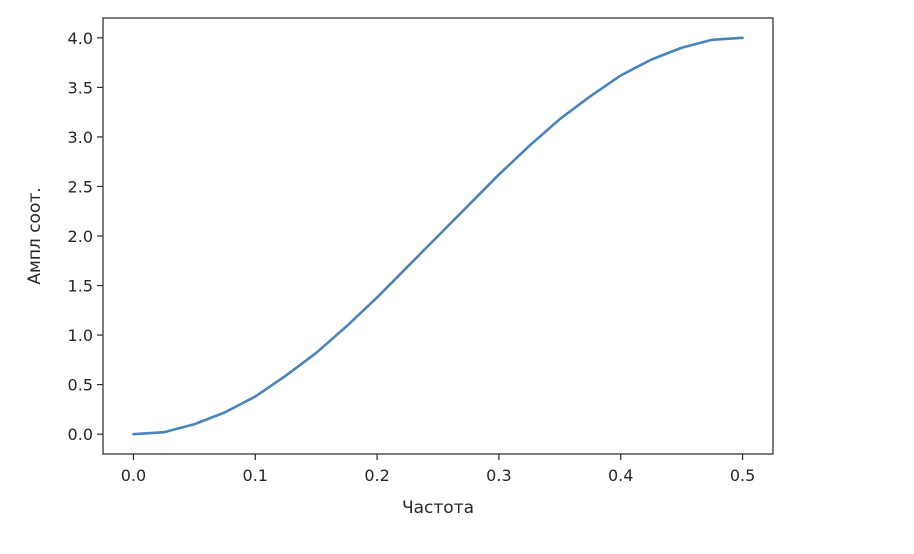  Describe the element at coordinates (80, 137) in the screenshot. I see `y-tick-label: 3.0` at that location.